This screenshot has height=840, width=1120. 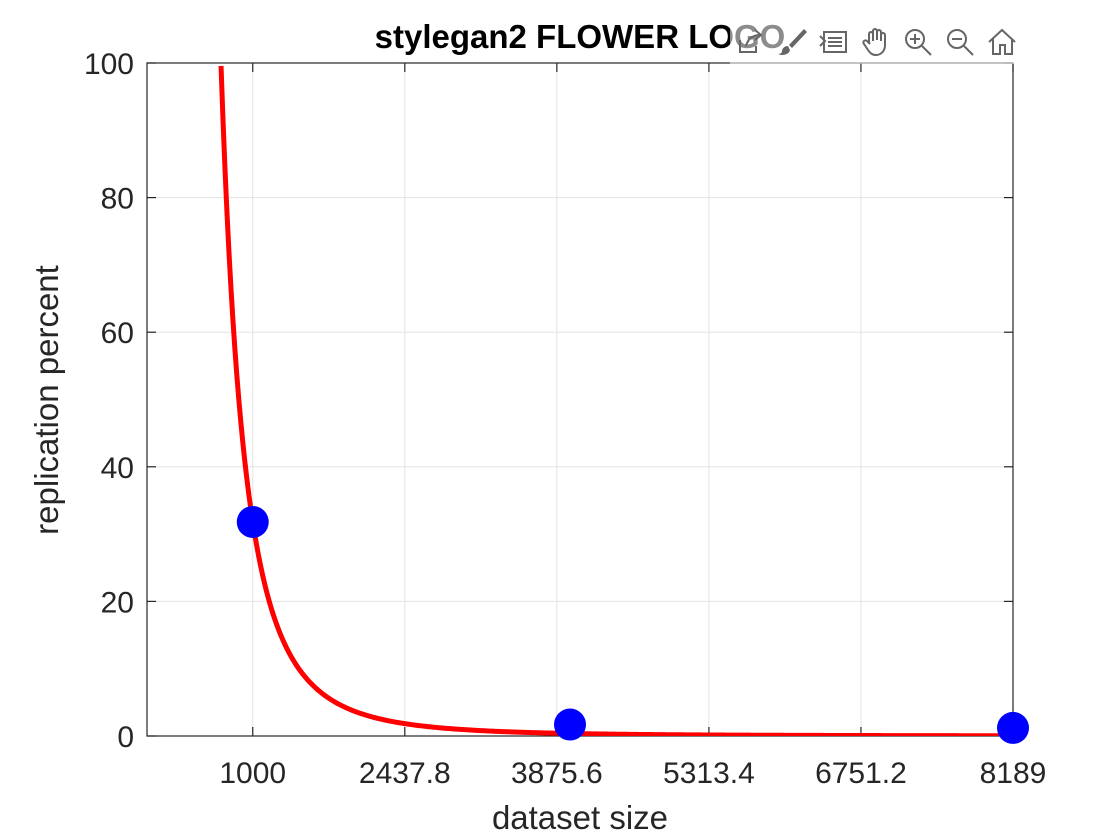 What do you see at coordinates (792, 42) in the screenshot?
I see `brush-icon` at bounding box center [792, 42].